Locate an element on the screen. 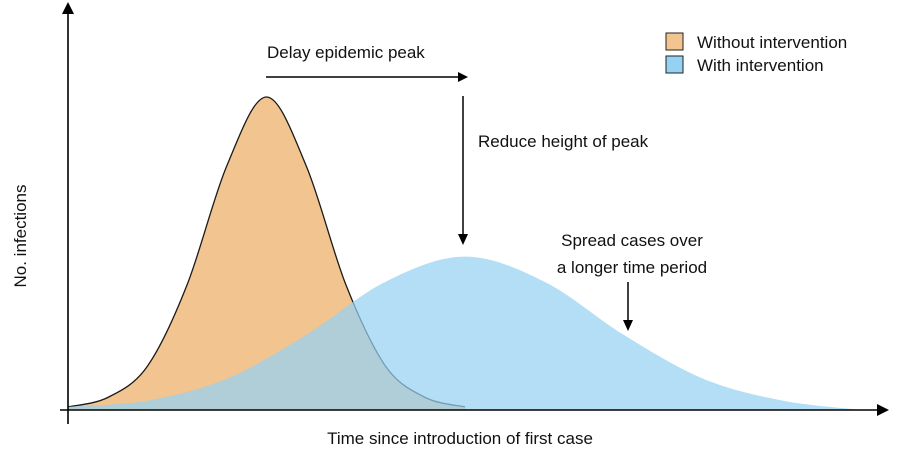 This screenshot has width=900, height=457. spread-arrow-head is located at coordinates (628, 325).